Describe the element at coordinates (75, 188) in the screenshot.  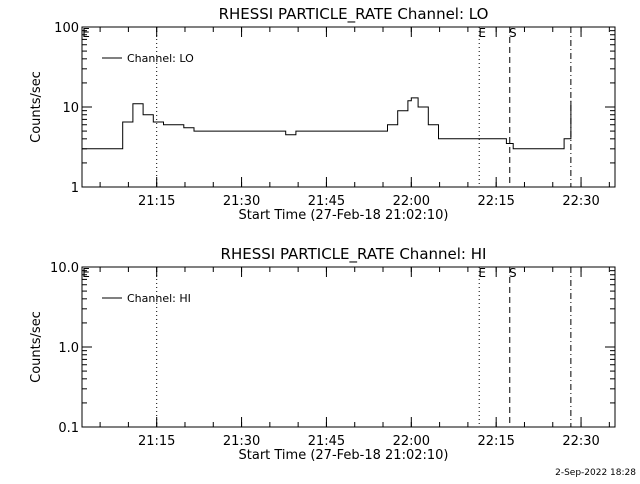
I see `y-tick-label: 1` at that location.